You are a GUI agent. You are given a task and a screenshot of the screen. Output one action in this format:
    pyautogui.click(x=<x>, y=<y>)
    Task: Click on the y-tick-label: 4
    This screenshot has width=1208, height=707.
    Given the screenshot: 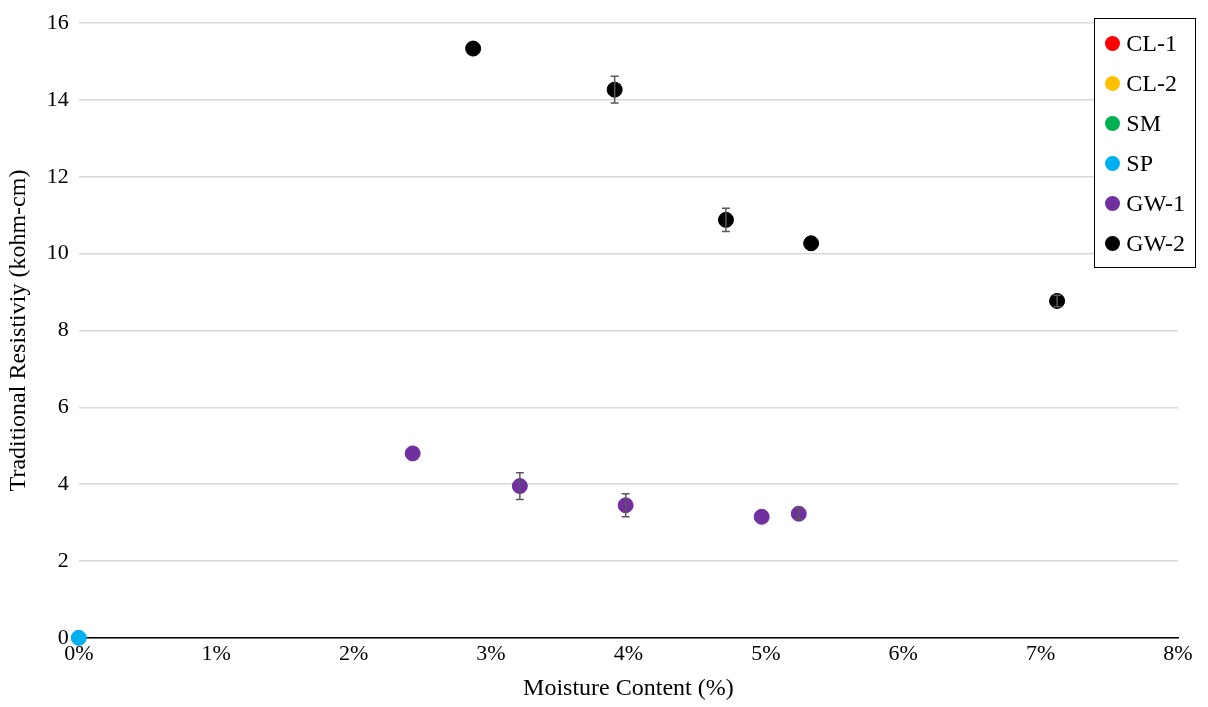 What is the action you would take?
    pyautogui.click(x=63, y=482)
    